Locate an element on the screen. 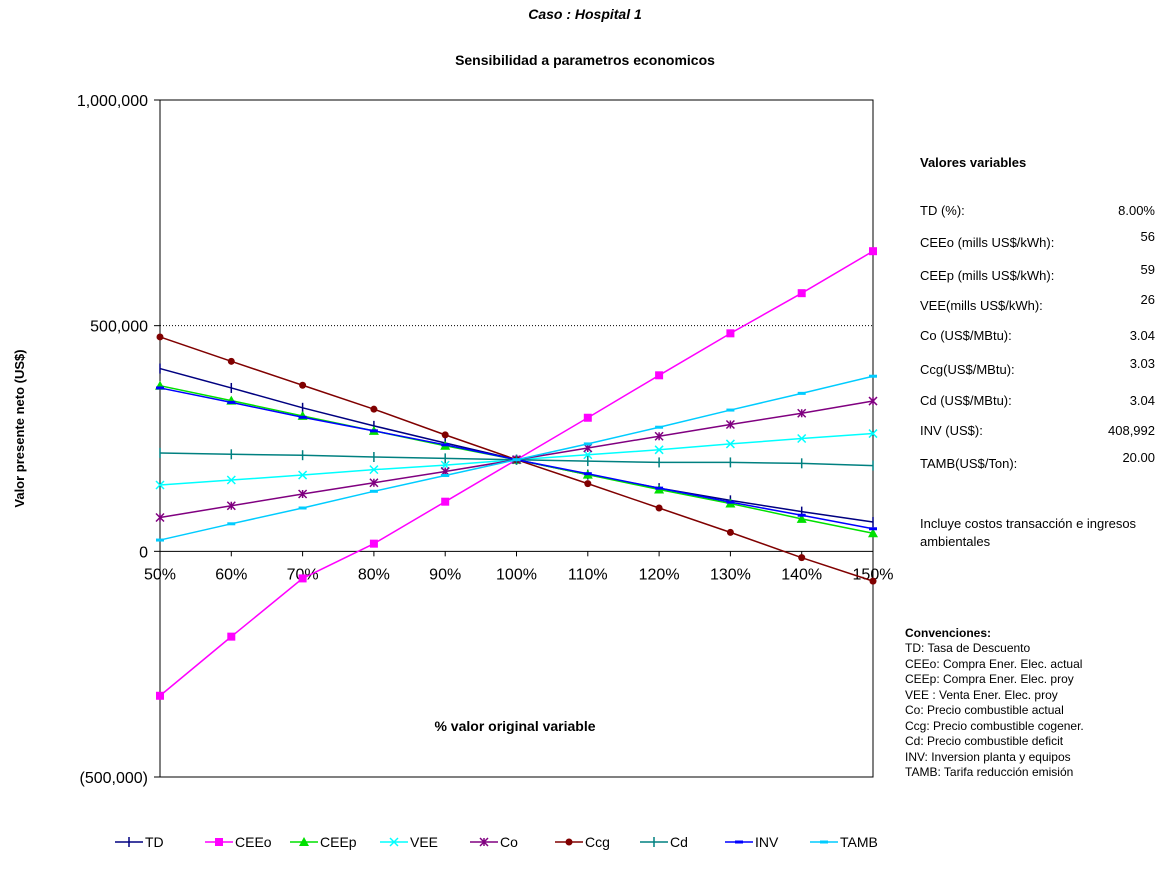 This screenshot has height=882, width=1170. series-tamb is located at coordinates (516, 458).